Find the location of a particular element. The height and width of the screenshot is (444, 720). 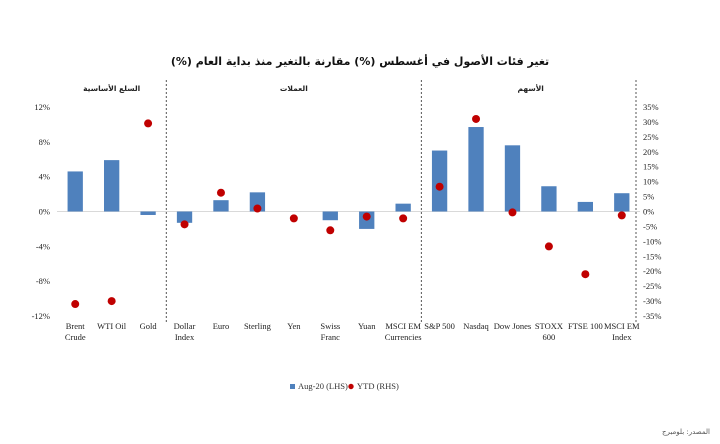

left-axis-tick: 12% is located at coordinates (42, 107).